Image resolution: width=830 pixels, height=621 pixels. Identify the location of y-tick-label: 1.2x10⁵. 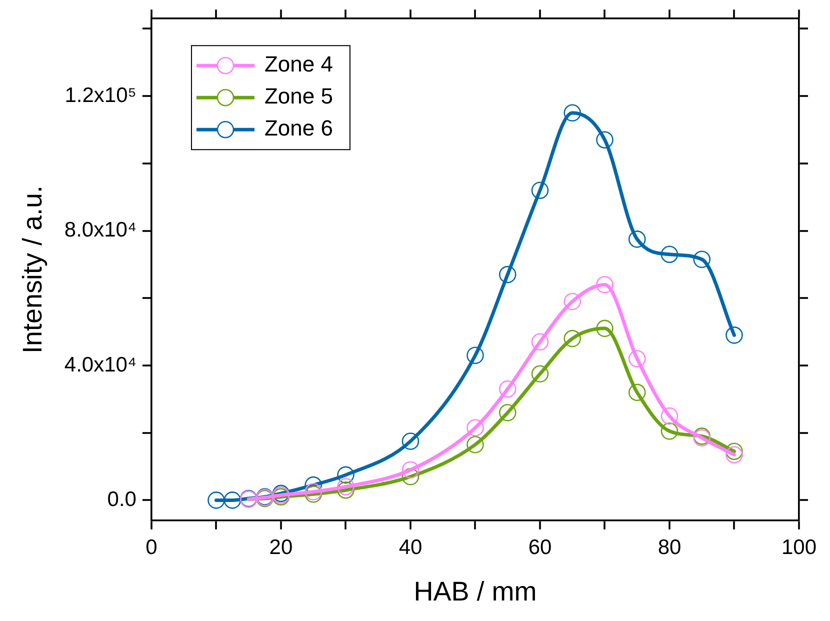
(100, 95).